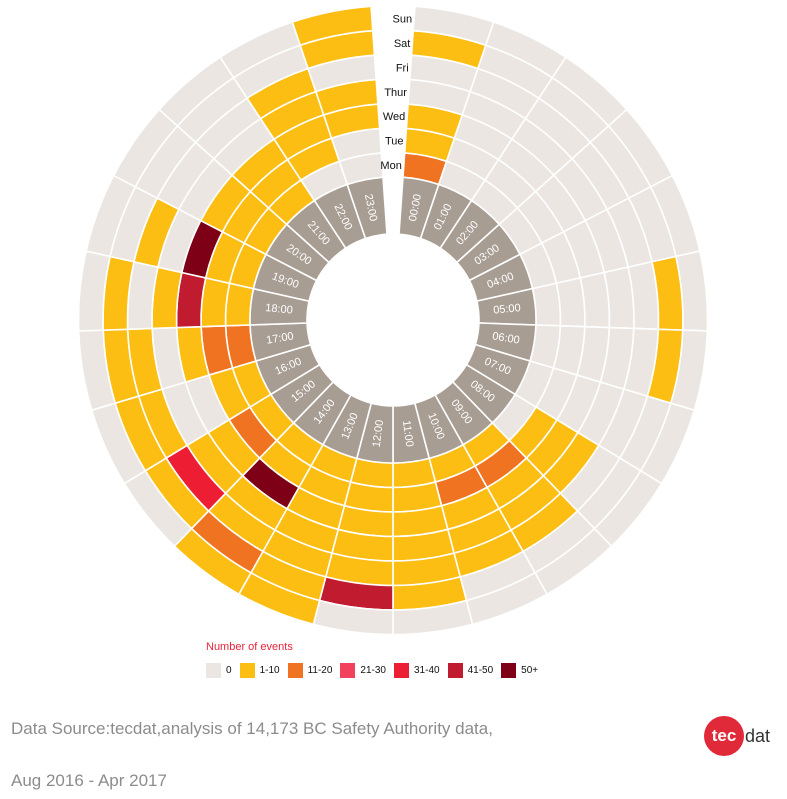 Image resolution: width=787 pixels, height=799 pixels. What do you see at coordinates (394, 142) in the screenshot?
I see `day-label-tue: Tue` at bounding box center [394, 142].